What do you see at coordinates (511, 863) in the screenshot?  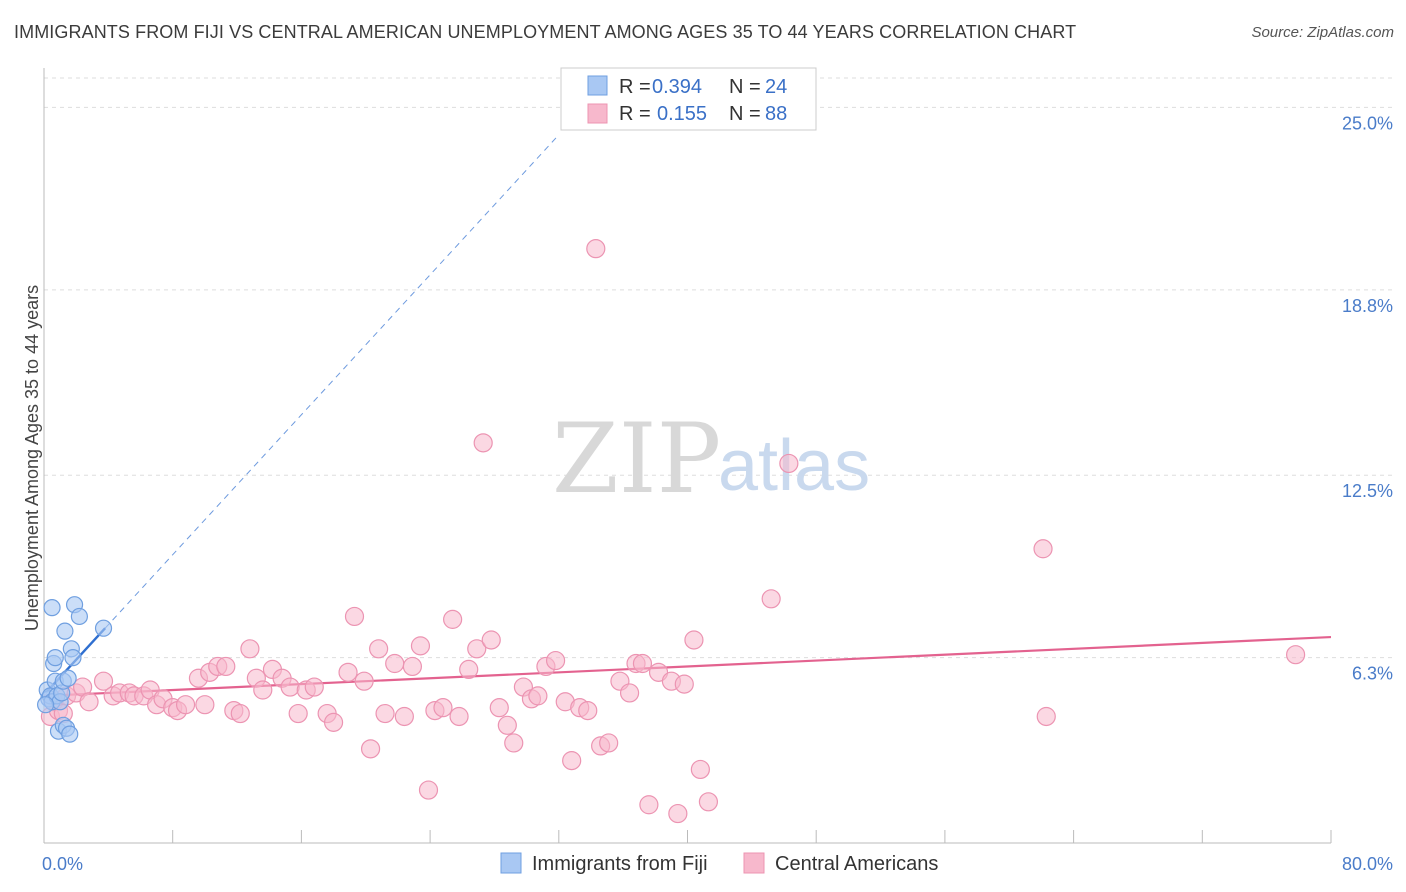 I see `bottom-legend-swatch-fiji` at bounding box center [511, 863].